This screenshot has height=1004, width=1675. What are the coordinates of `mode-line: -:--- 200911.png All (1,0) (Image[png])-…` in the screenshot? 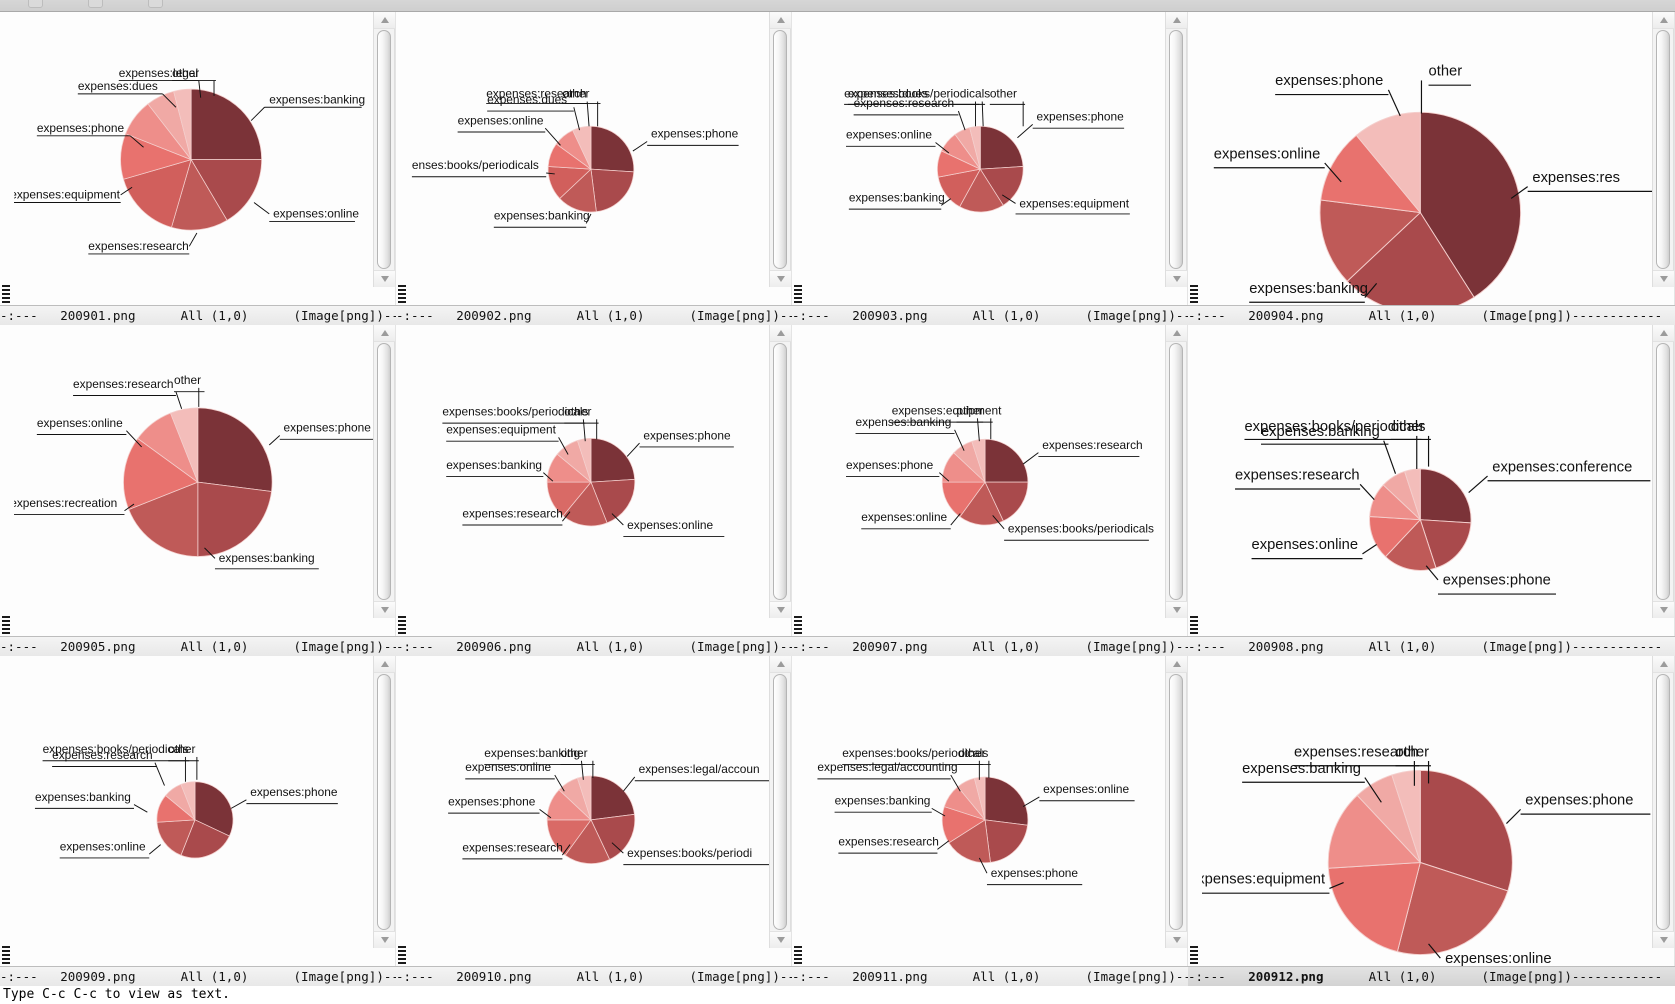 It's located at (990, 976).